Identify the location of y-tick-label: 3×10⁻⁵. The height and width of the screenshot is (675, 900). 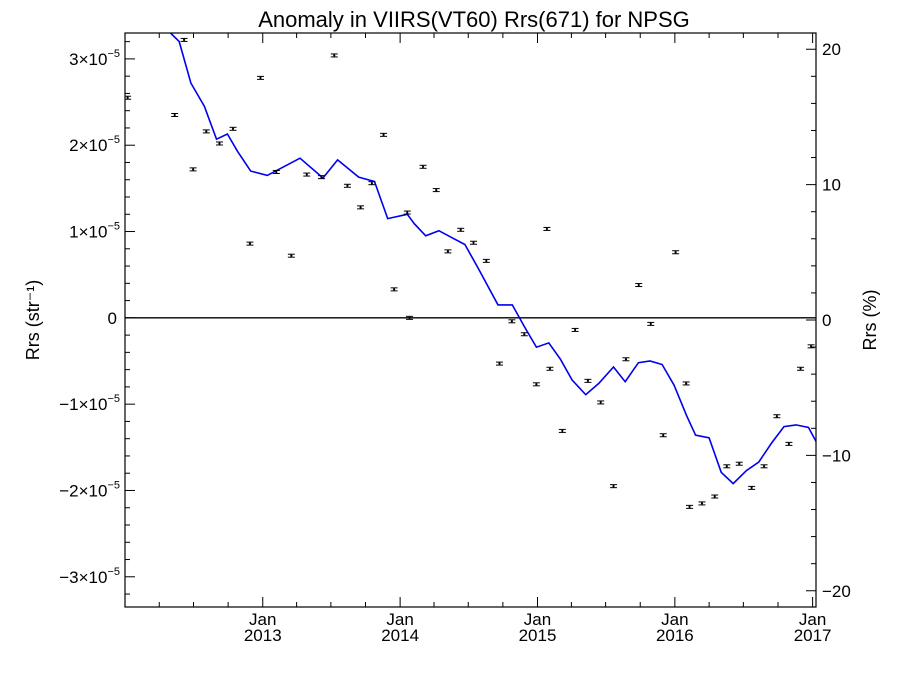
(94, 58).